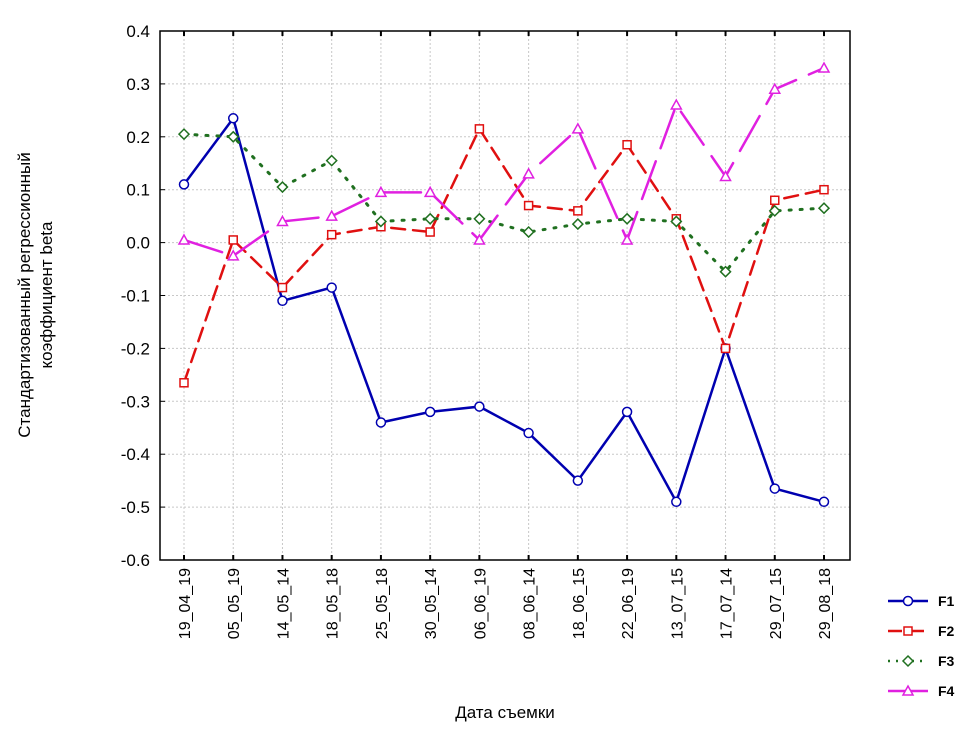 The height and width of the screenshot is (739, 978). I want to click on x-tick-label: 19_04_19, so click(185, 603).